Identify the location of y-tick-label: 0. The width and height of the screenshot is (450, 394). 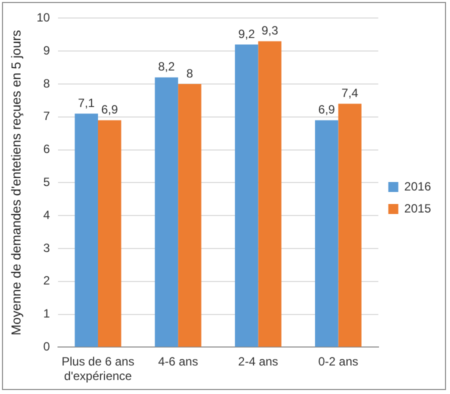
(46, 347).